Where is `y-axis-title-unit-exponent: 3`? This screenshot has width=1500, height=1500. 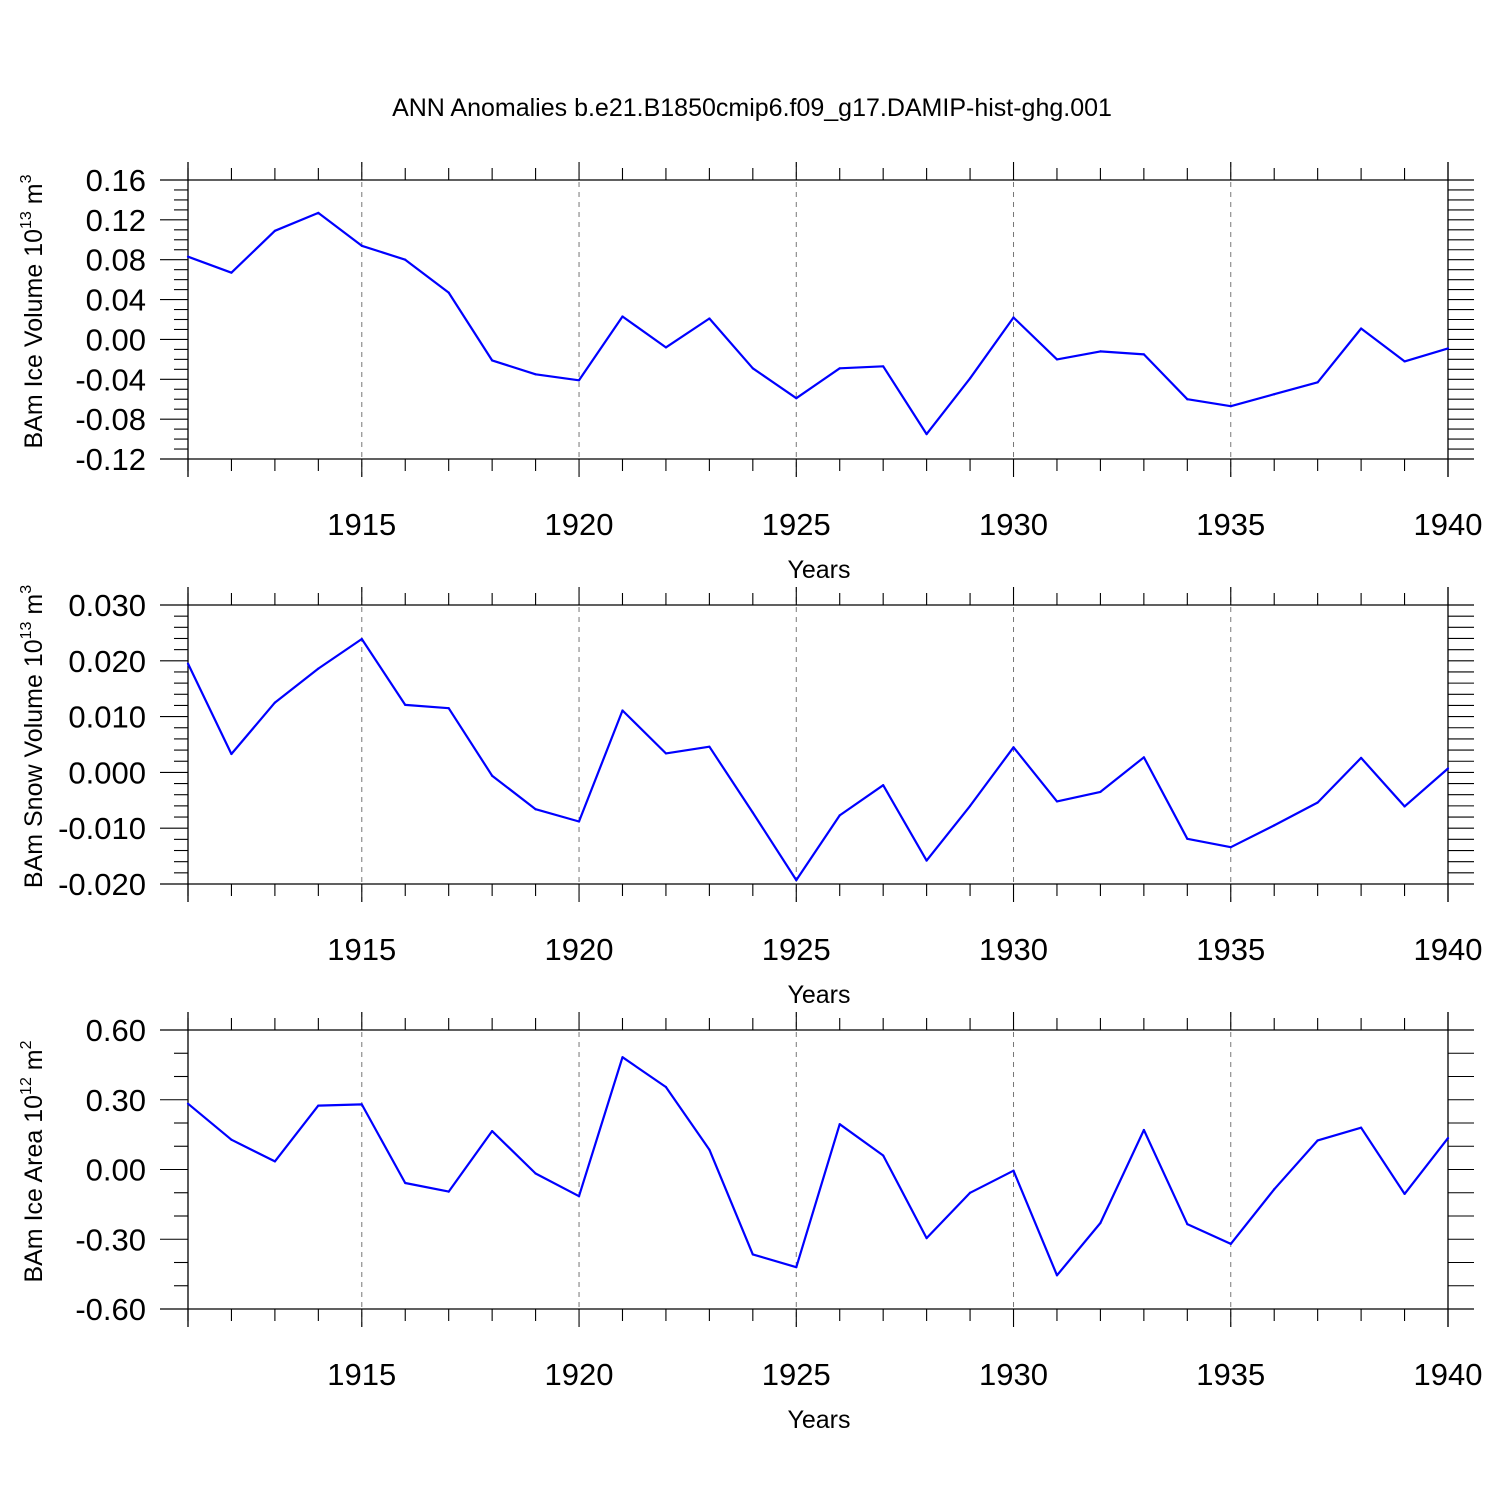 y-axis-title-unit-exponent: 3 is located at coordinates (26, 178).